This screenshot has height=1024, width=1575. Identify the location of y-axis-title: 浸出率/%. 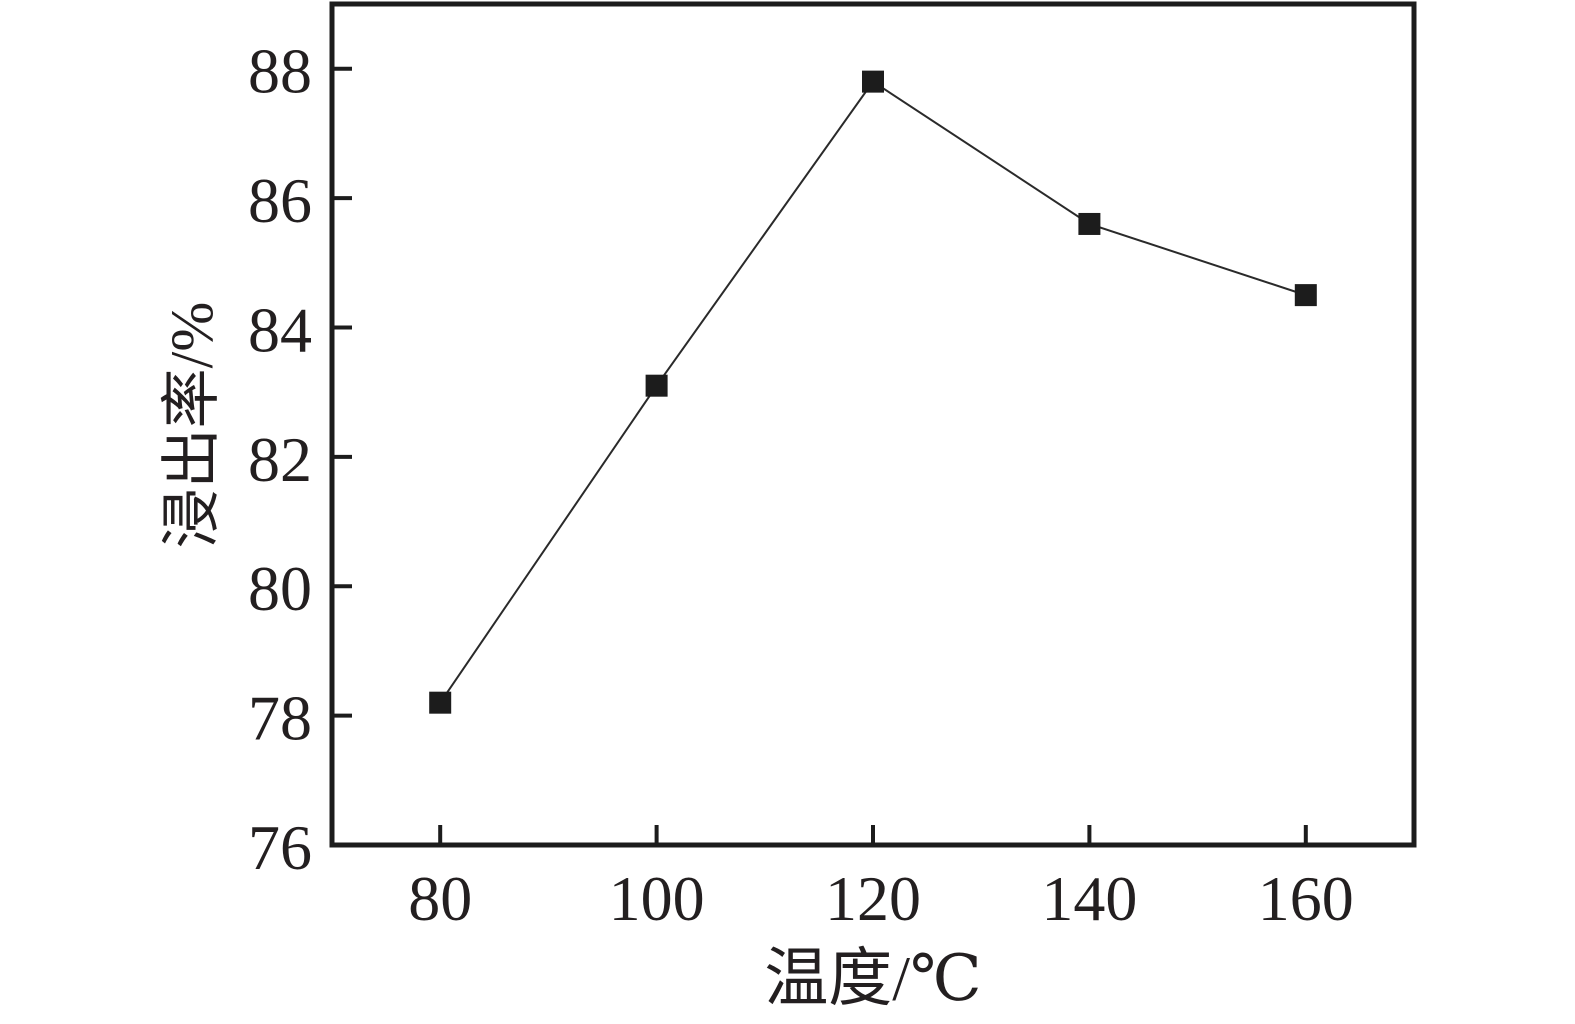
(192, 425).